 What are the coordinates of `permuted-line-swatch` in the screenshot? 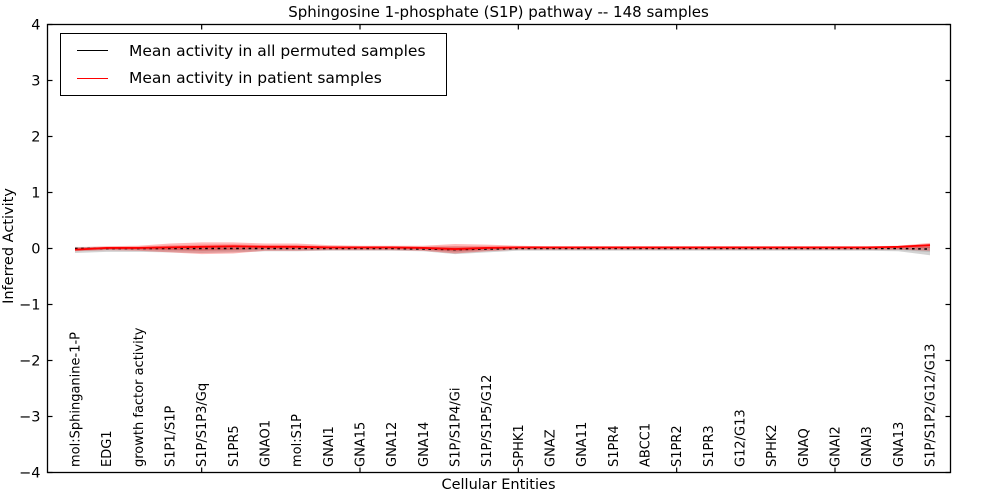 It's located at (92, 51).